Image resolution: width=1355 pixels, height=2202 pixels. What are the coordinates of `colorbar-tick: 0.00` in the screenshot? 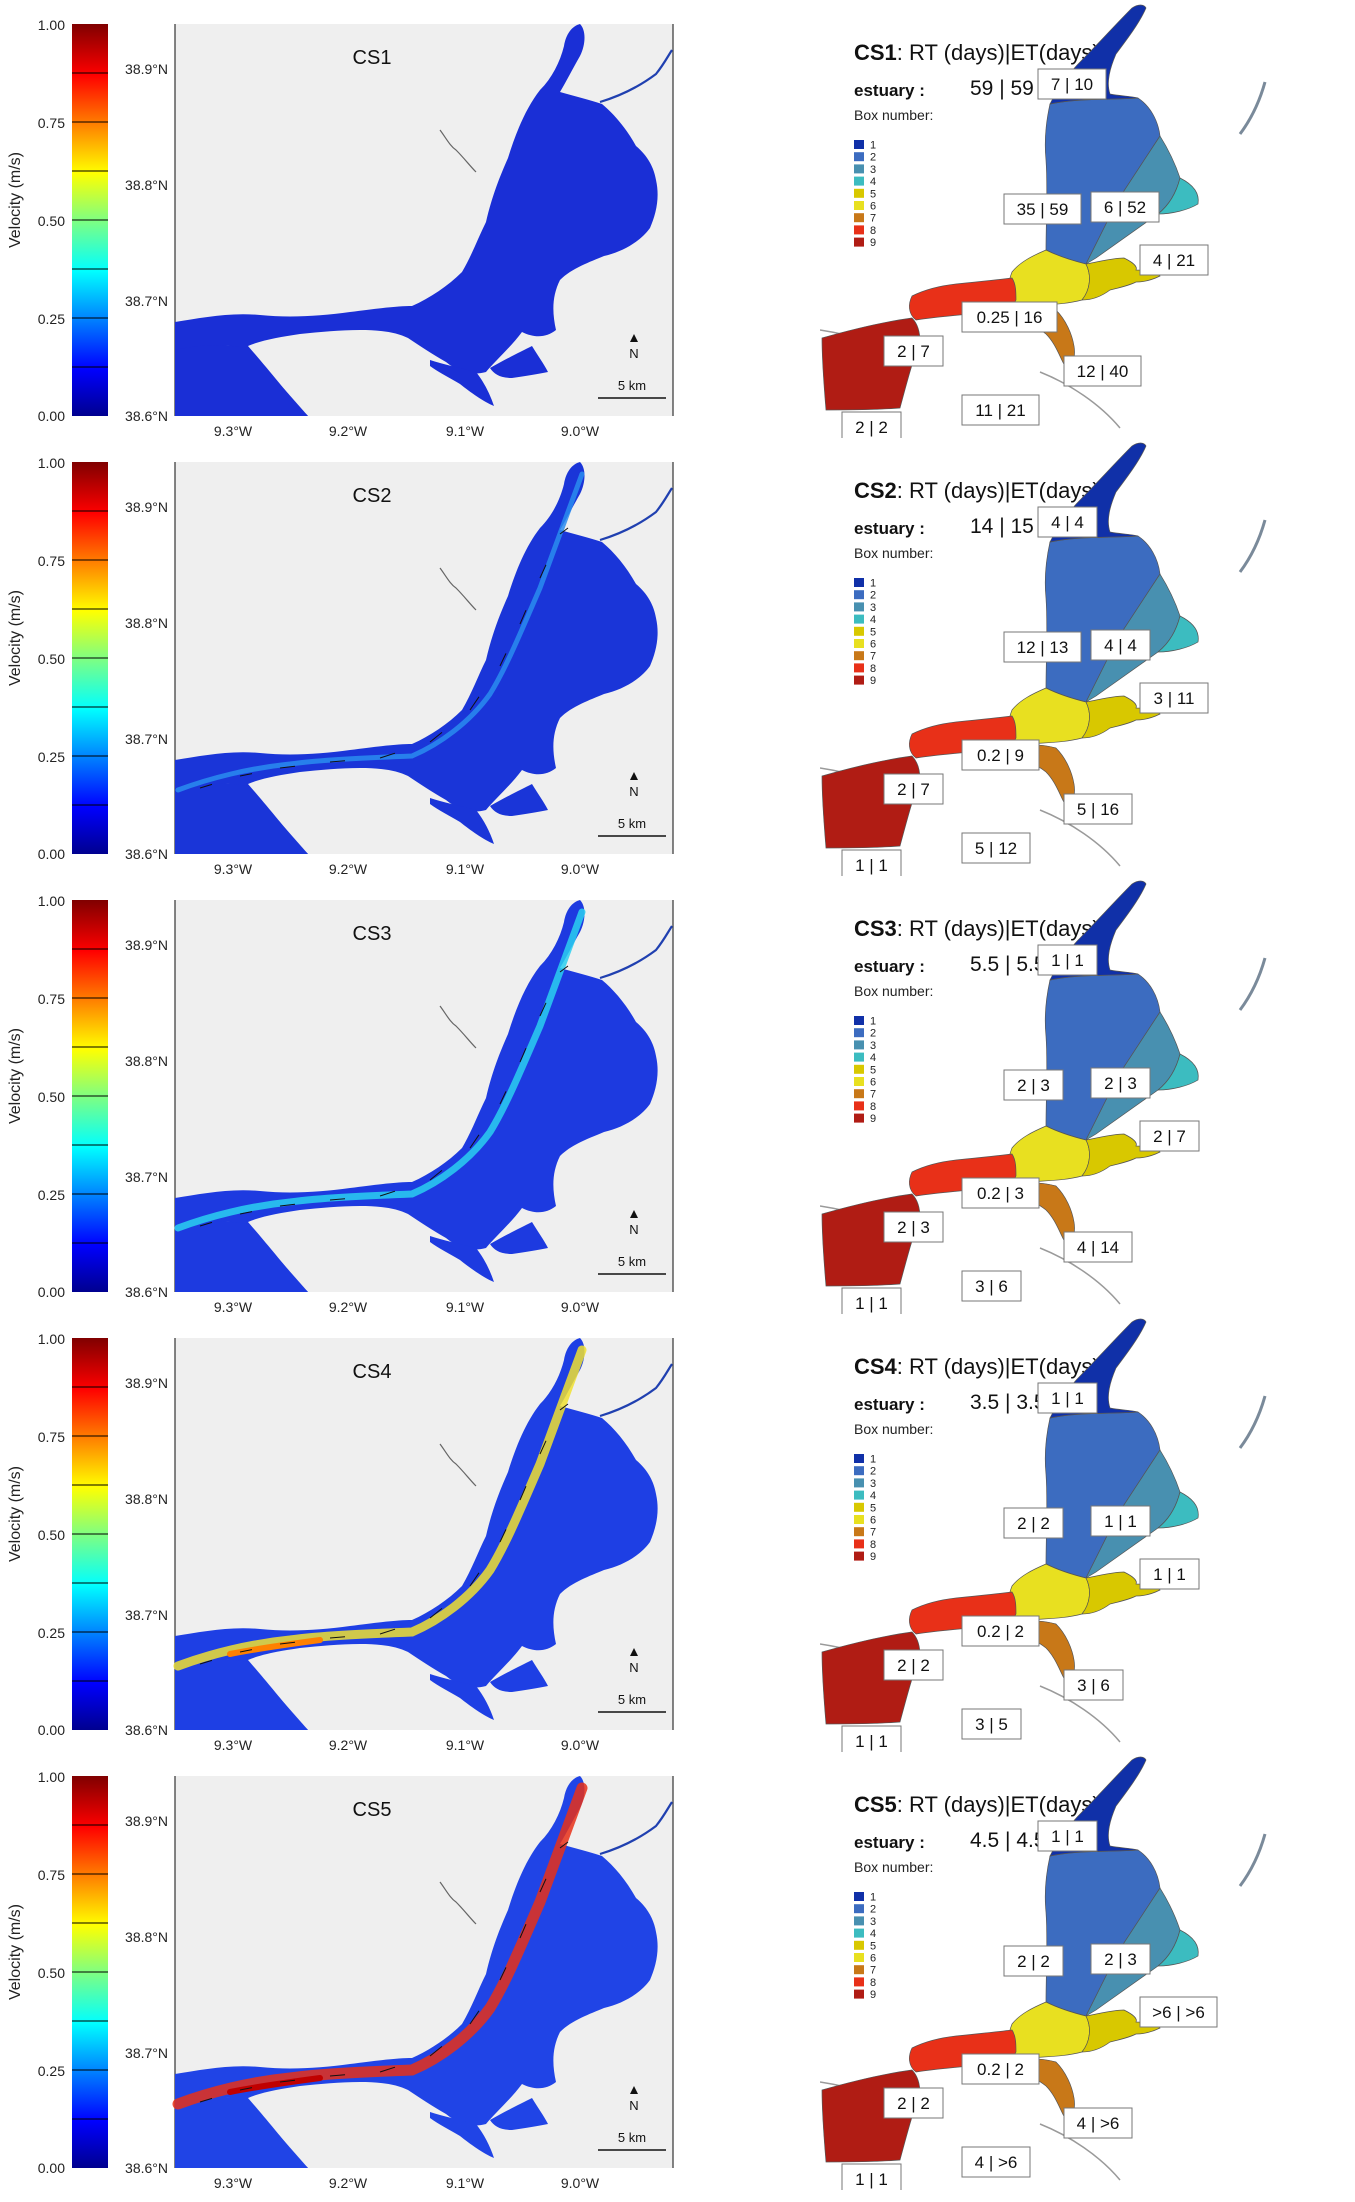 It's located at (51, 2168).